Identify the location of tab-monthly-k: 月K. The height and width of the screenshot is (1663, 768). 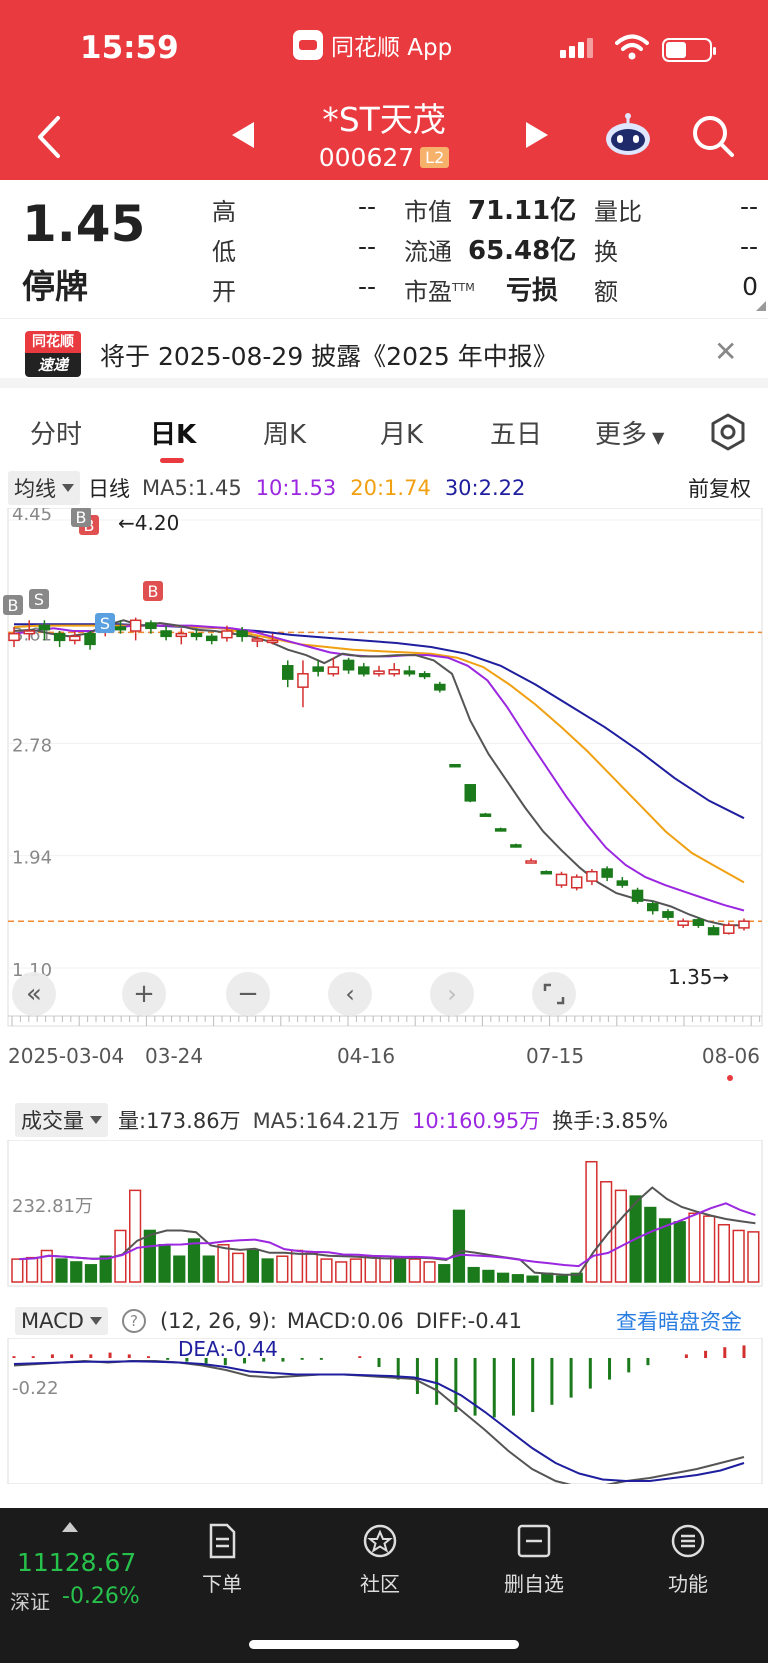
(402, 435).